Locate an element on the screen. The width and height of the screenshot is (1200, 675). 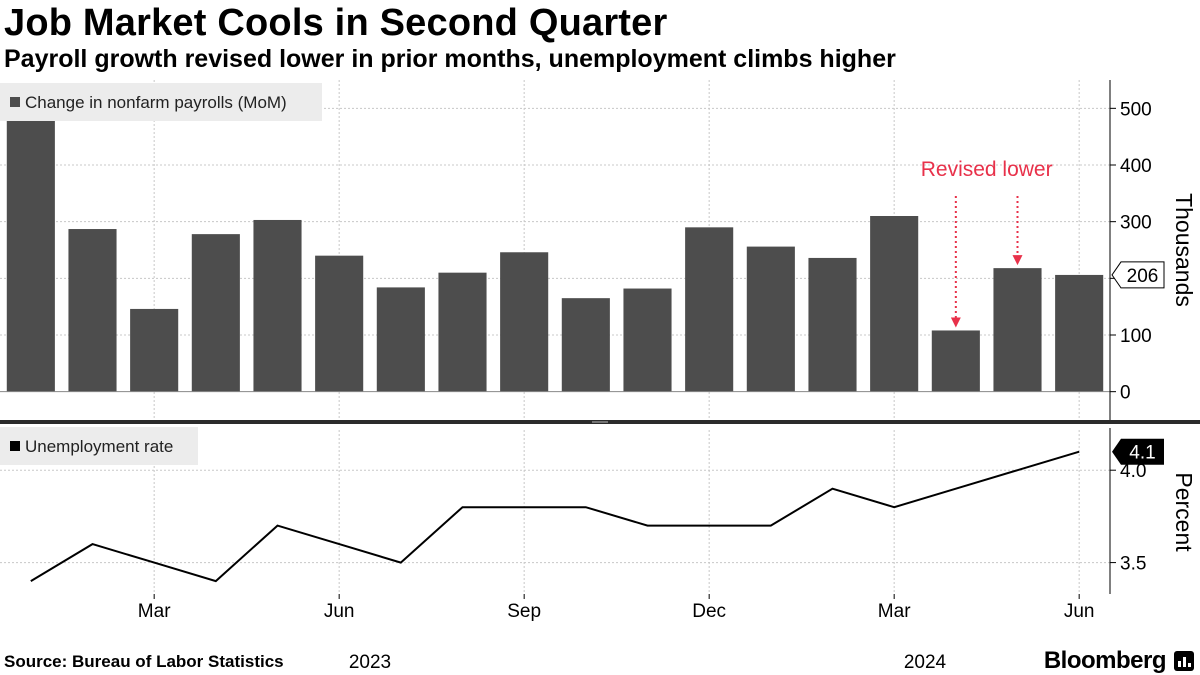
source-note: Source: Bureau of Labor Statistics is located at coordinates (144, 661).